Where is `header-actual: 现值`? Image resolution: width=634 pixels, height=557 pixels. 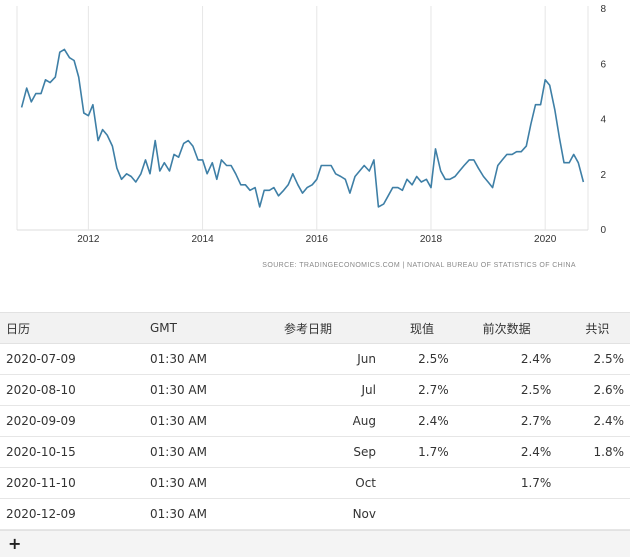 header-actual: 现值 is located at coordinates (418, 328).